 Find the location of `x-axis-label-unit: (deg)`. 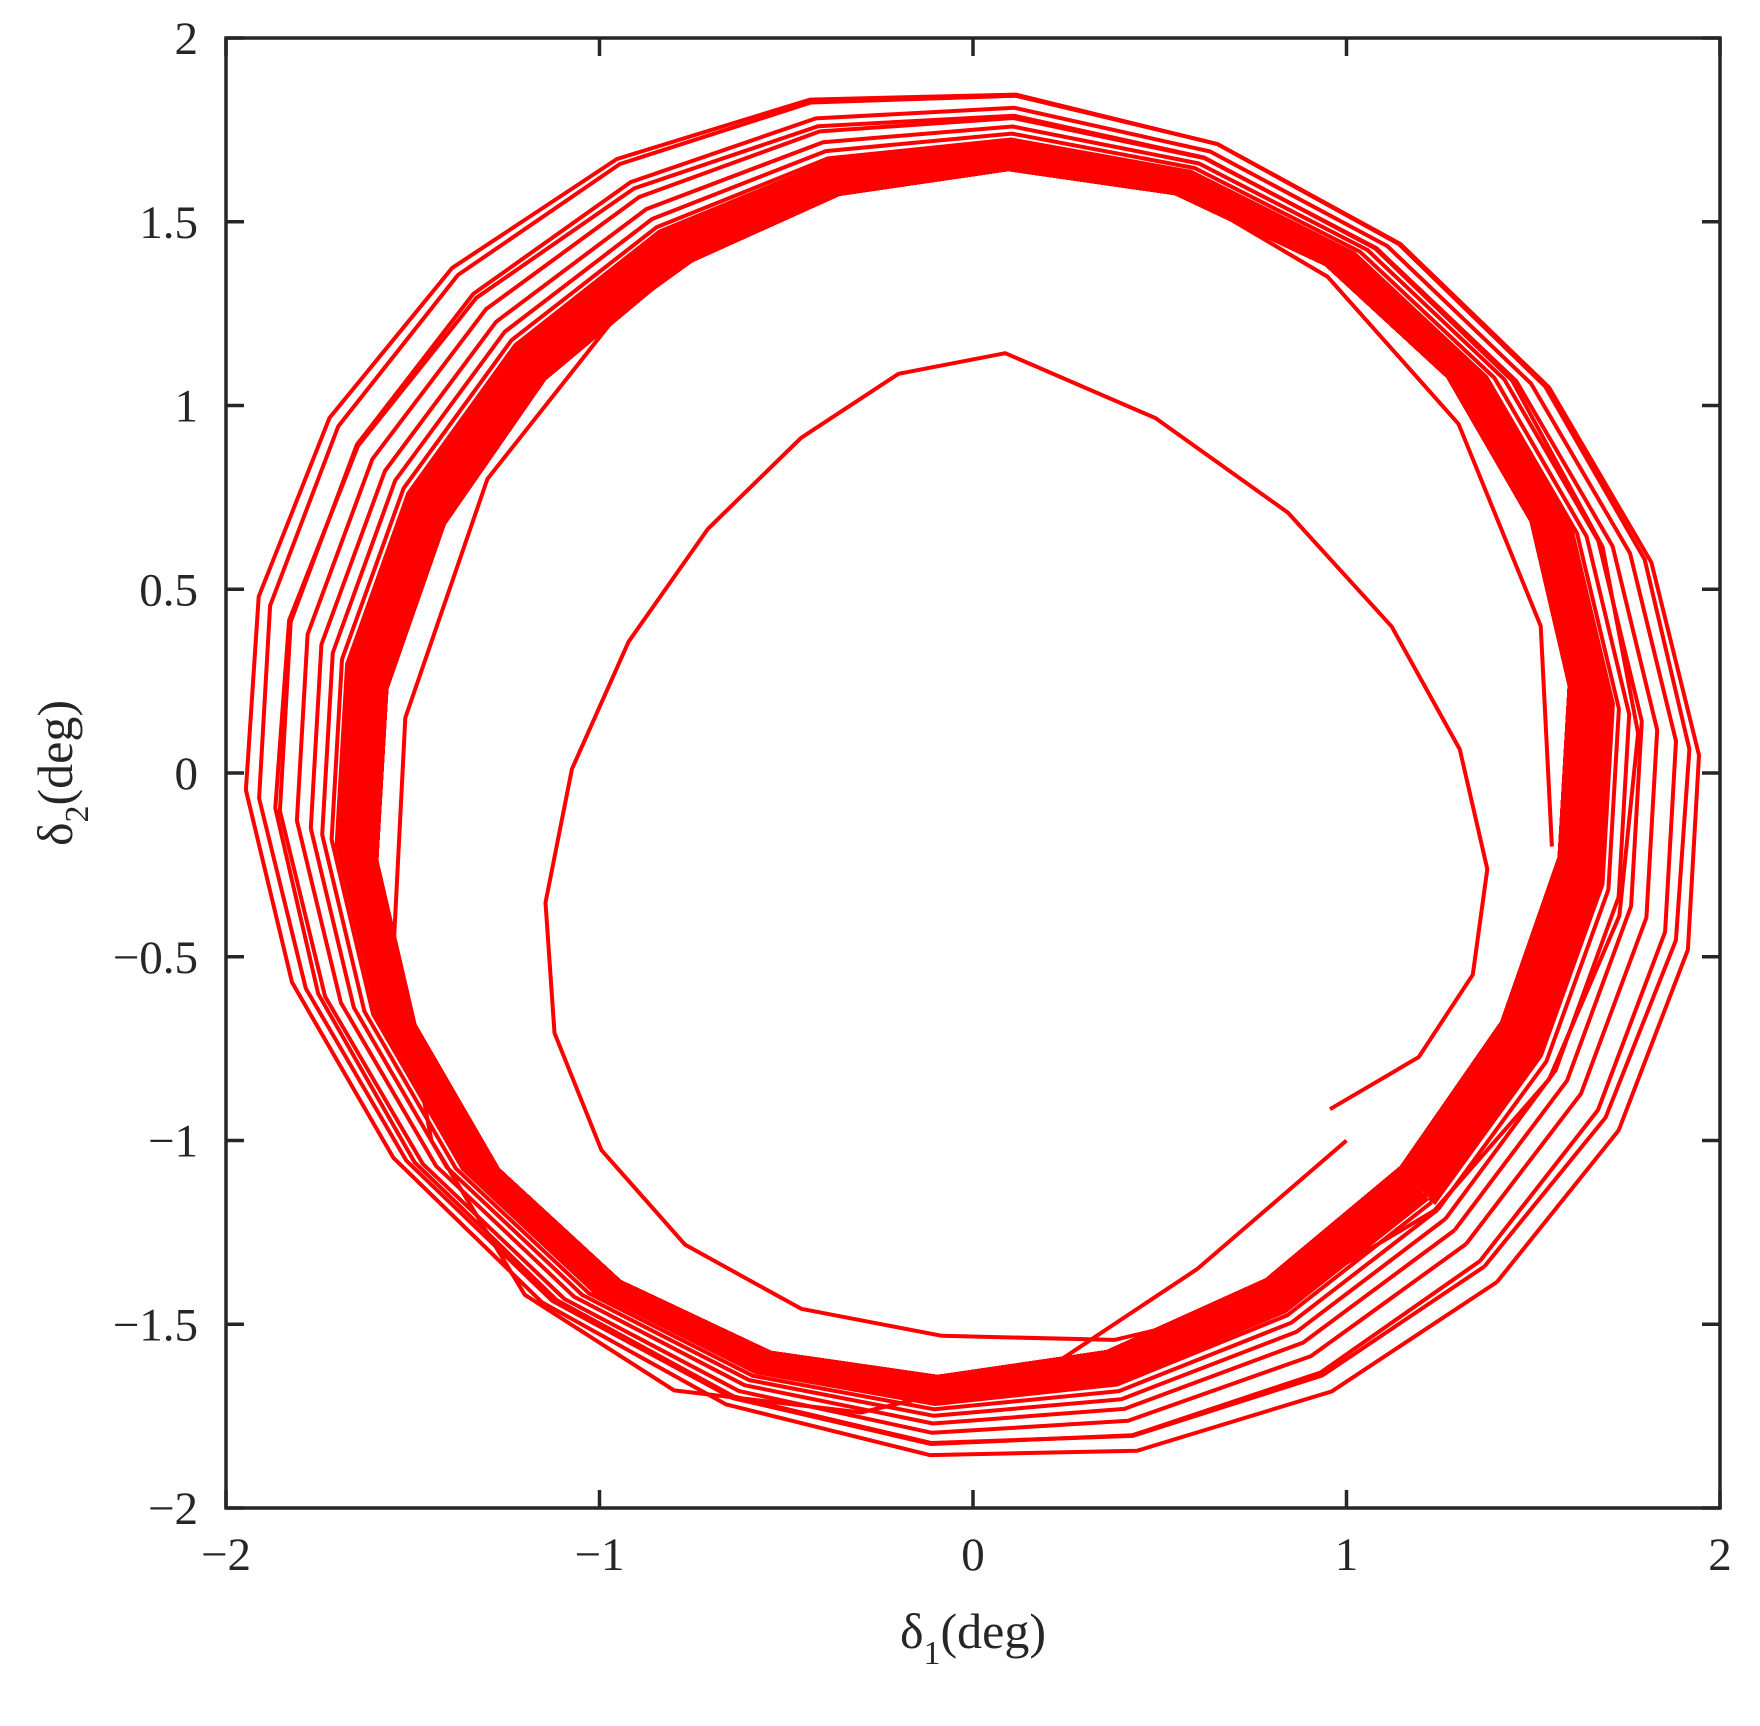

x-axis-label-unit: (deg) is located at coordinates (994, 1631).